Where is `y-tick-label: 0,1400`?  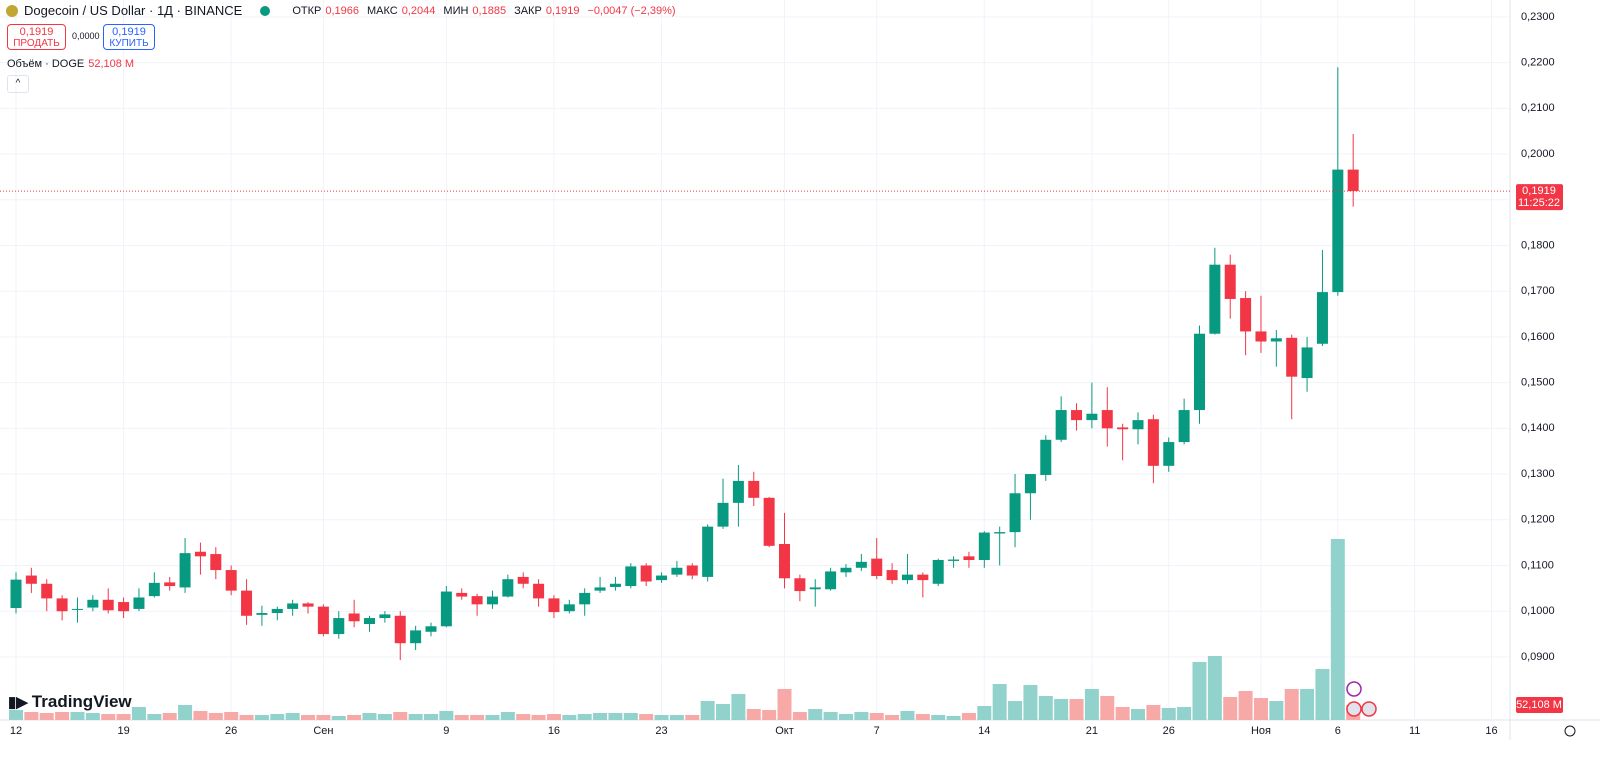
y-tick-label: 0,1400 is located at coordinates (1538, 428).